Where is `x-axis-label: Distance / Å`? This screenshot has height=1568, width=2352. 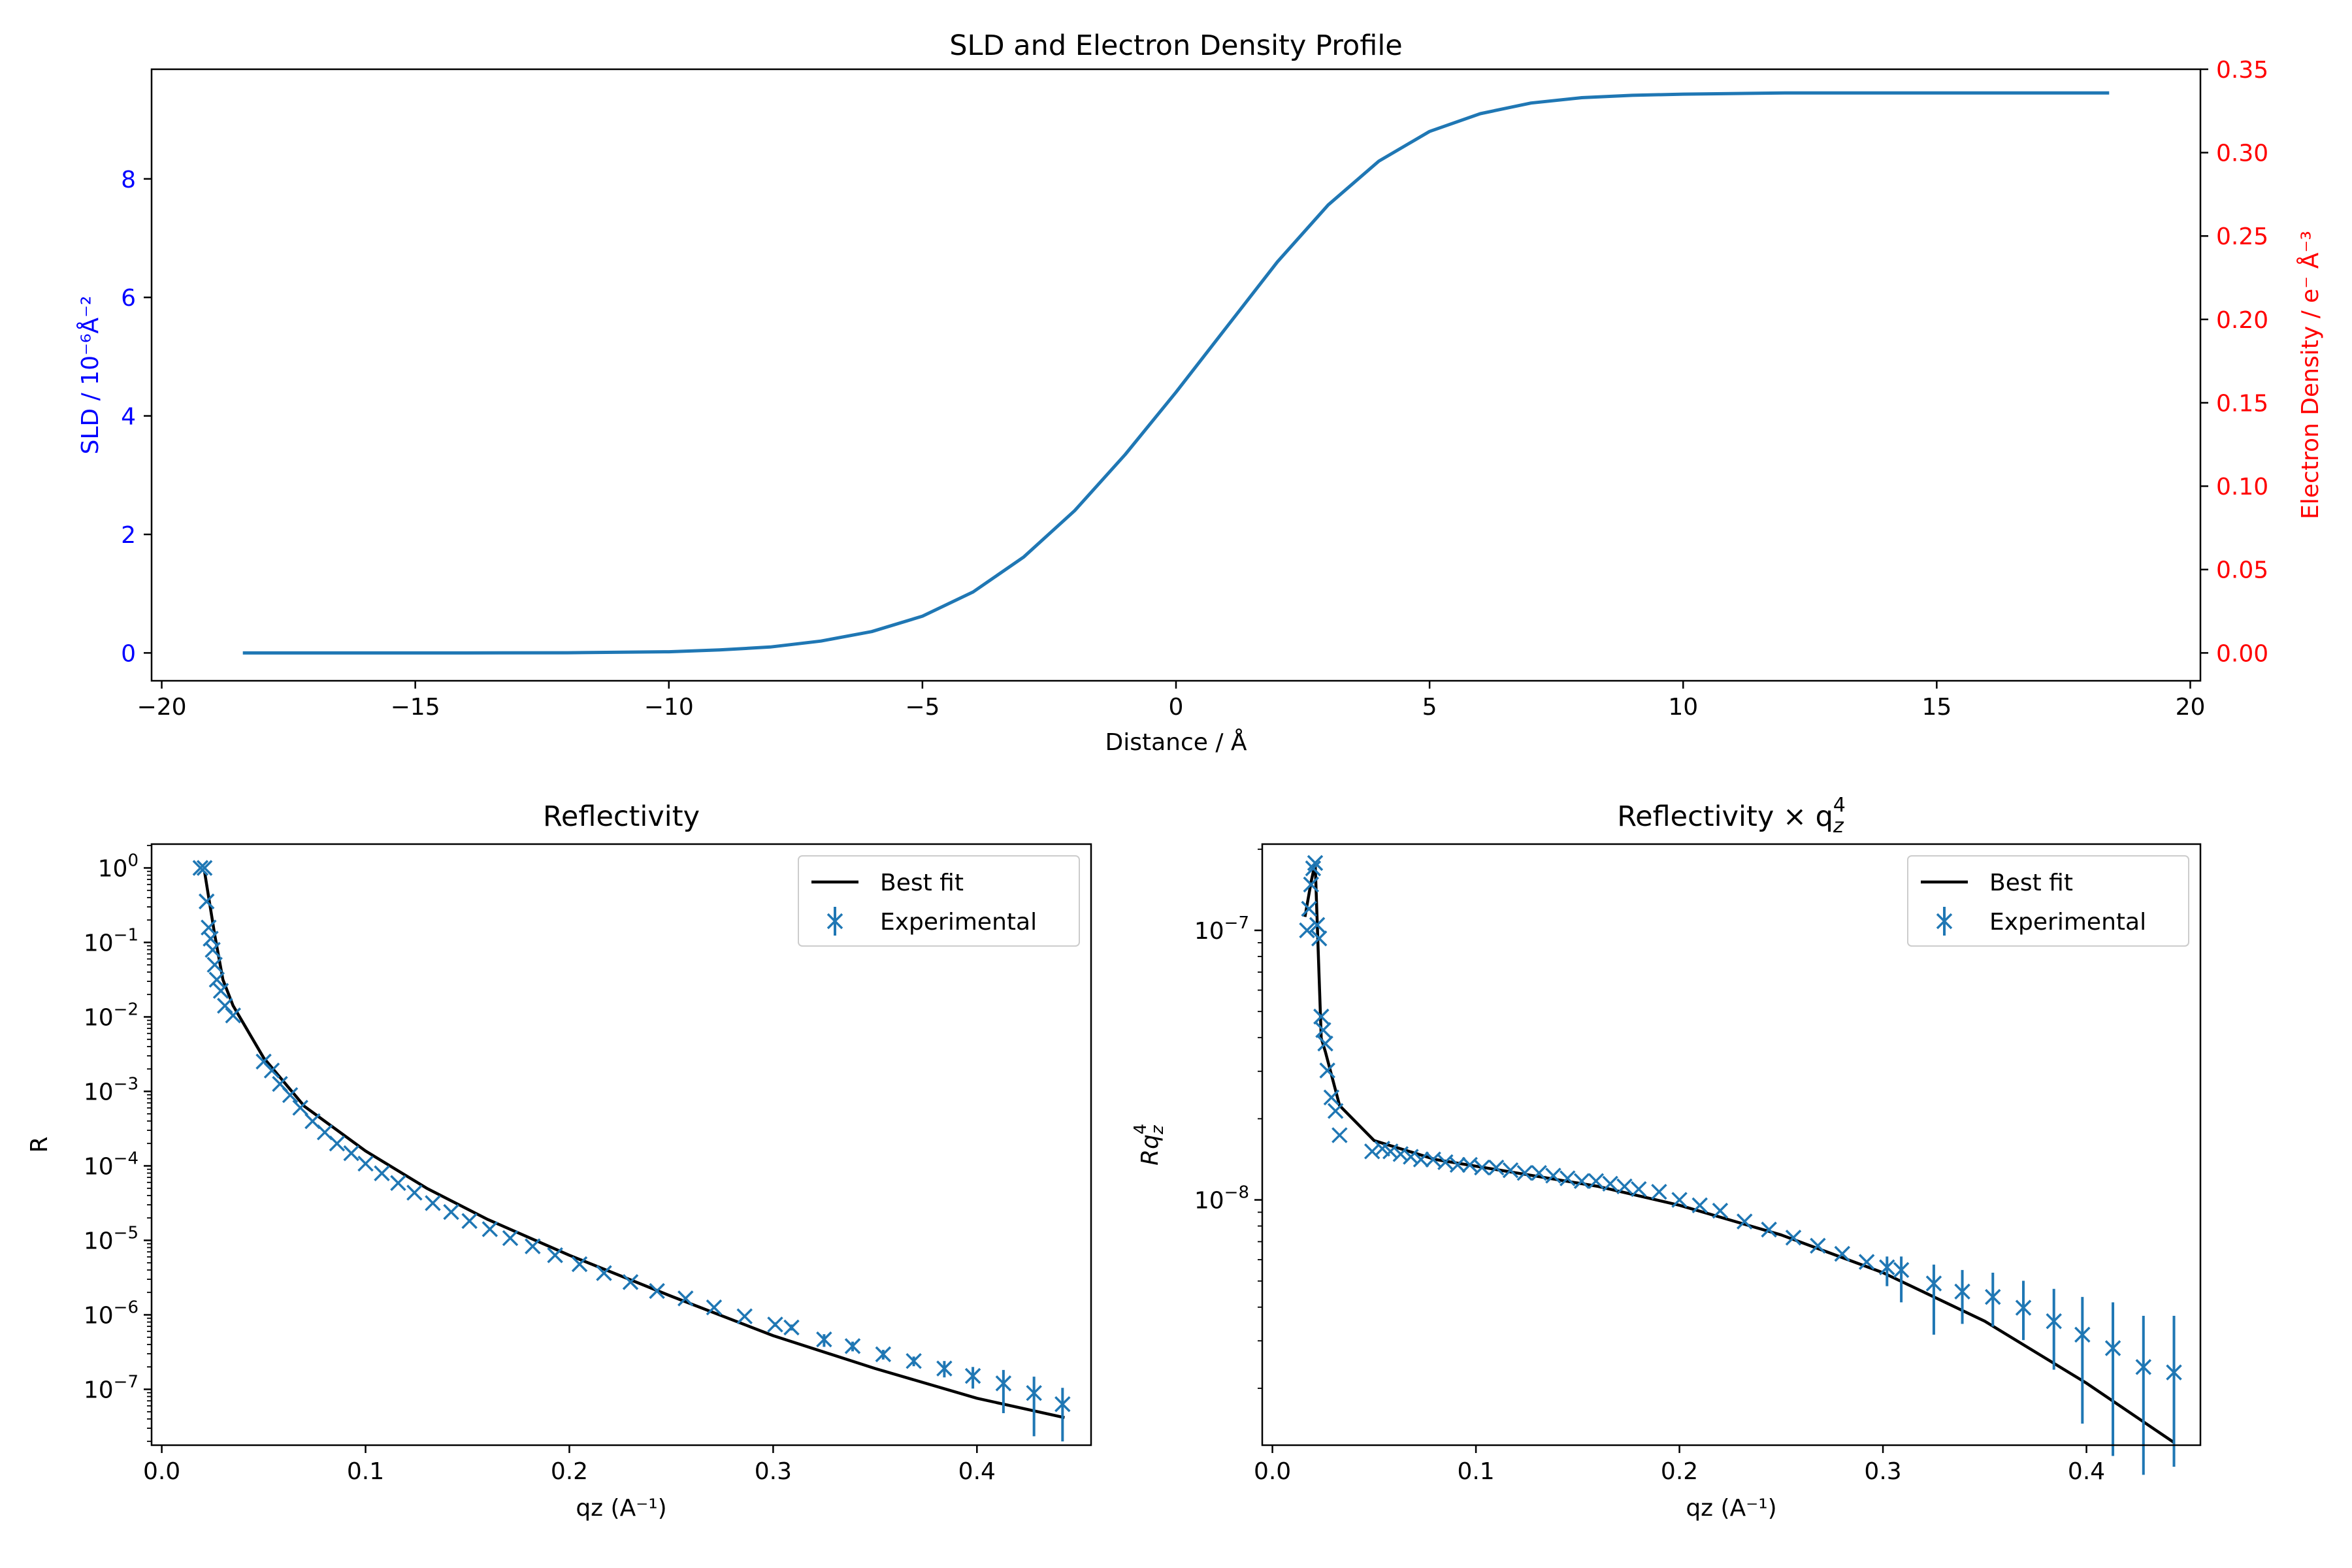 x-axis-label: Distance / Å is located at coordinates (1176, 742).